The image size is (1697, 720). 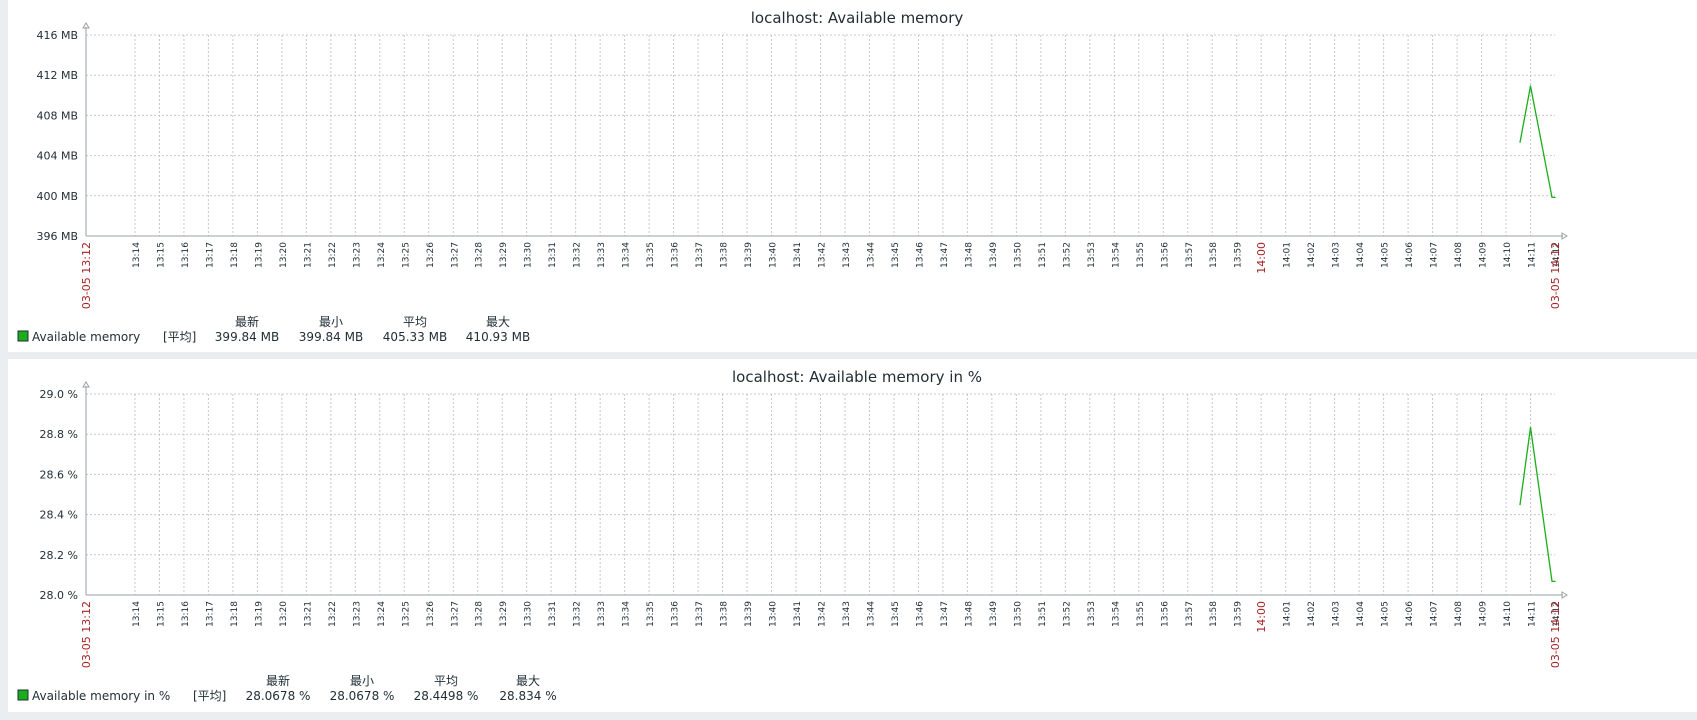 What do you see at coordinates (455, 614) in the screenshot?
I see `x-tick-label: 13:27` at bounding box center [455, 614].